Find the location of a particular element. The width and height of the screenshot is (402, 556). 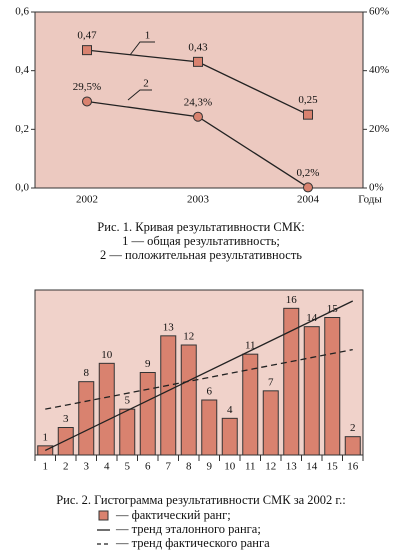

value-label: 16 is located at coordinates (292, 300).